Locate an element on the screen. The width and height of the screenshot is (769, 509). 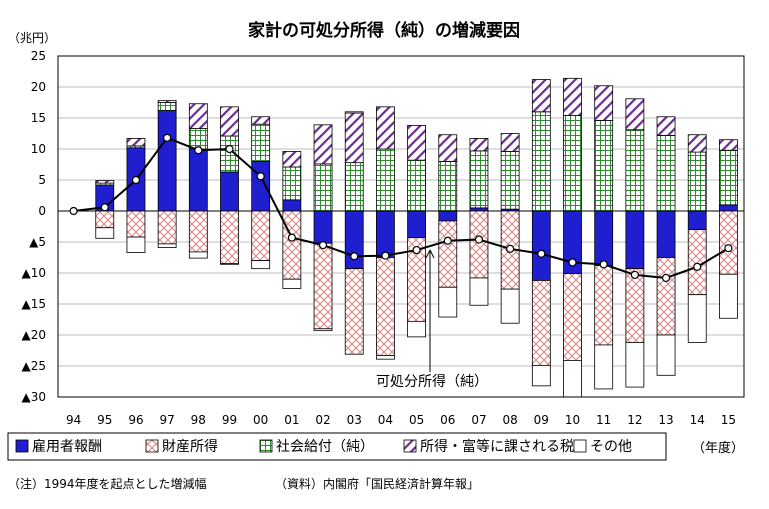
y-tick-label: 10 is located at coordinates (38, 149).